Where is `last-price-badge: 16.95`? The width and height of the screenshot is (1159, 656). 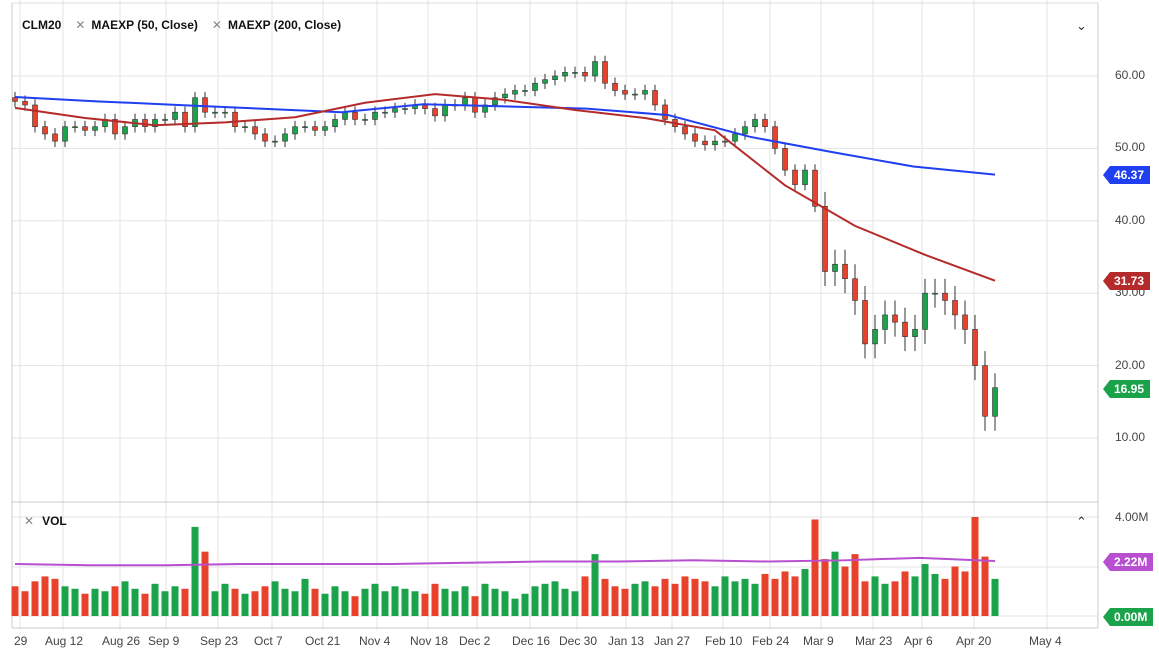
last-price-badge: 16.95 is located at coordinates (1126, 389).